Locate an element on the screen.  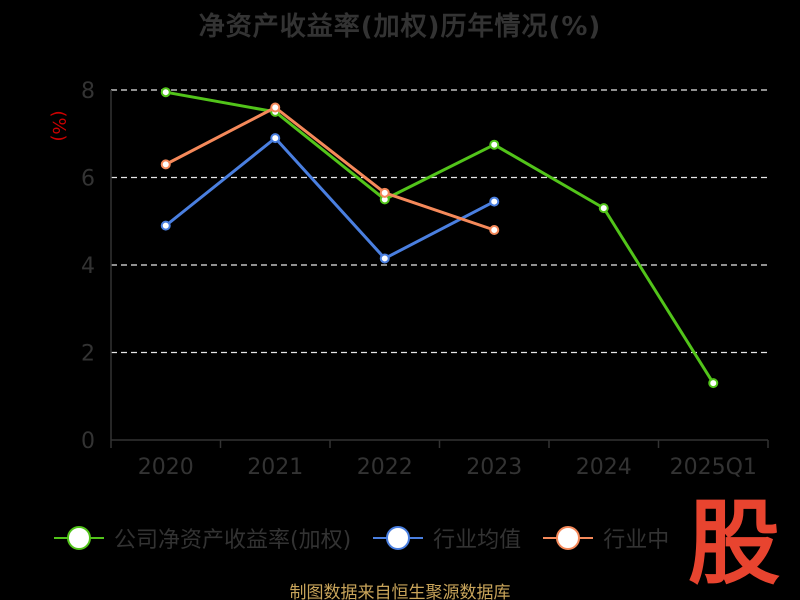
series-line-industry-median is located at coordinates (330, 169).